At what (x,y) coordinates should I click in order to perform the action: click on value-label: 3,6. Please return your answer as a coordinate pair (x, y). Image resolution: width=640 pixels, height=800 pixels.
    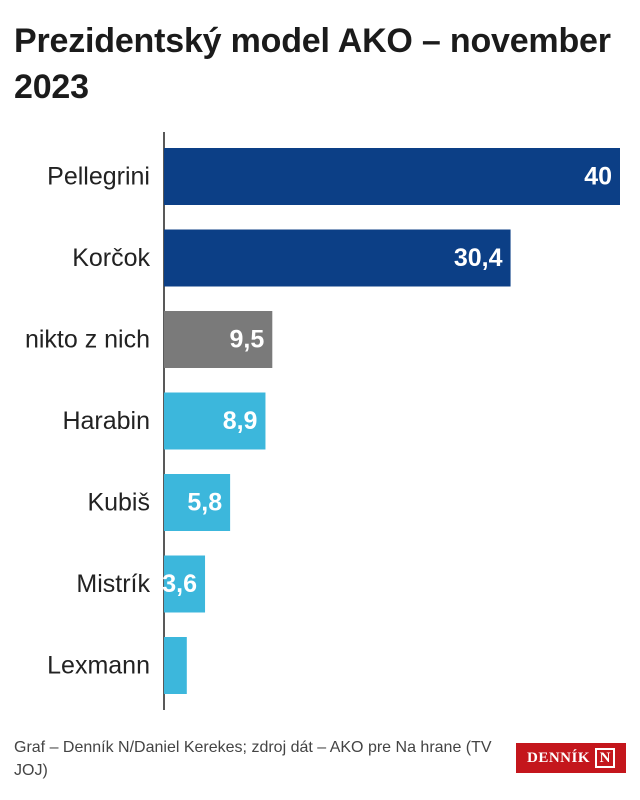
    Looking at the image, I should click on (179, 584).